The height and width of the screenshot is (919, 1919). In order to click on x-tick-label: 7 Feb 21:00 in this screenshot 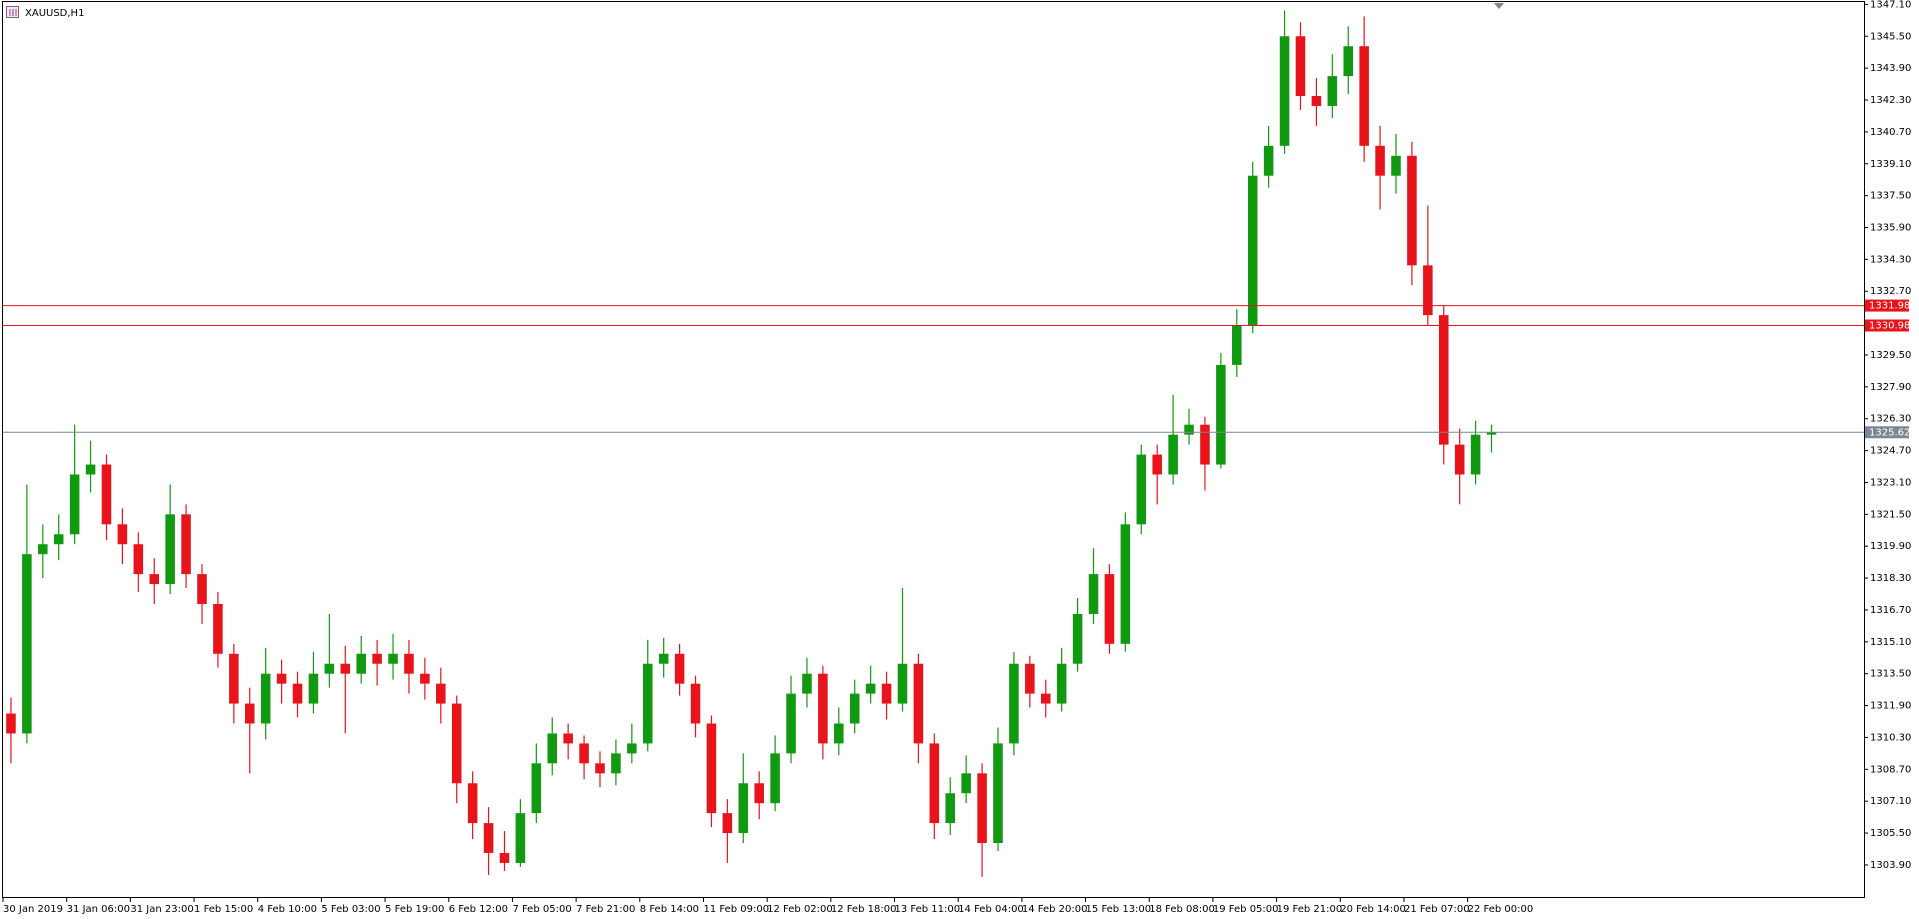, I will do `click(605, 909)`.